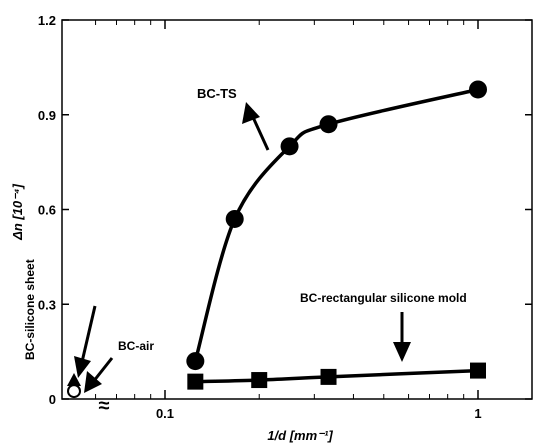 This screenshot has width=535, height=447. I want to click on axis-break-symbol: ≈, so click(104, 406).